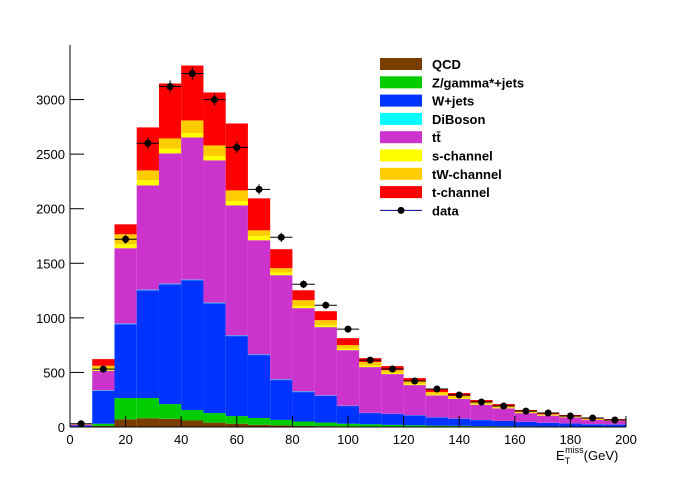 This screenshot has width=696, height=479. Describe the element at coordinates (237, 439) in the screenshot. I see `x-tick-label: 60` at that location.